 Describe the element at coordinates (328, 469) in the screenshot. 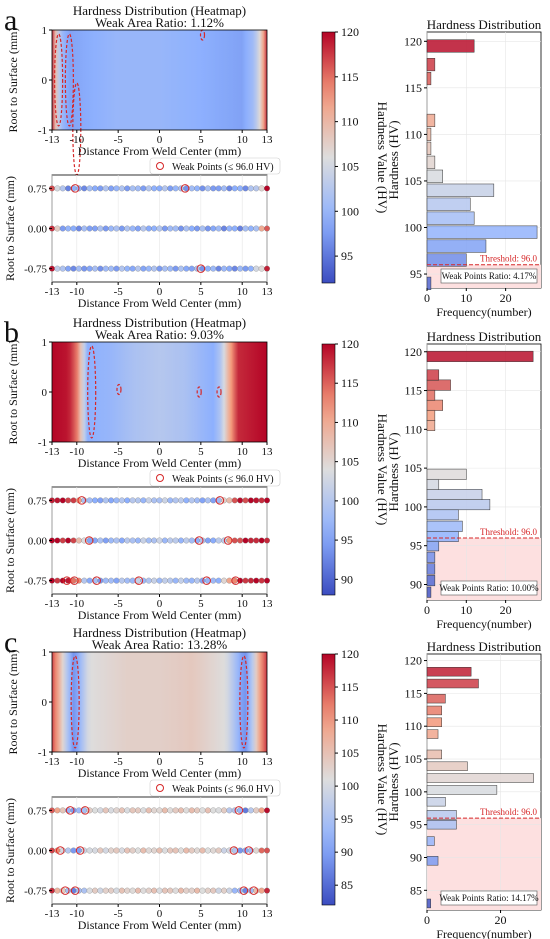

I see `colorbar` at that location.